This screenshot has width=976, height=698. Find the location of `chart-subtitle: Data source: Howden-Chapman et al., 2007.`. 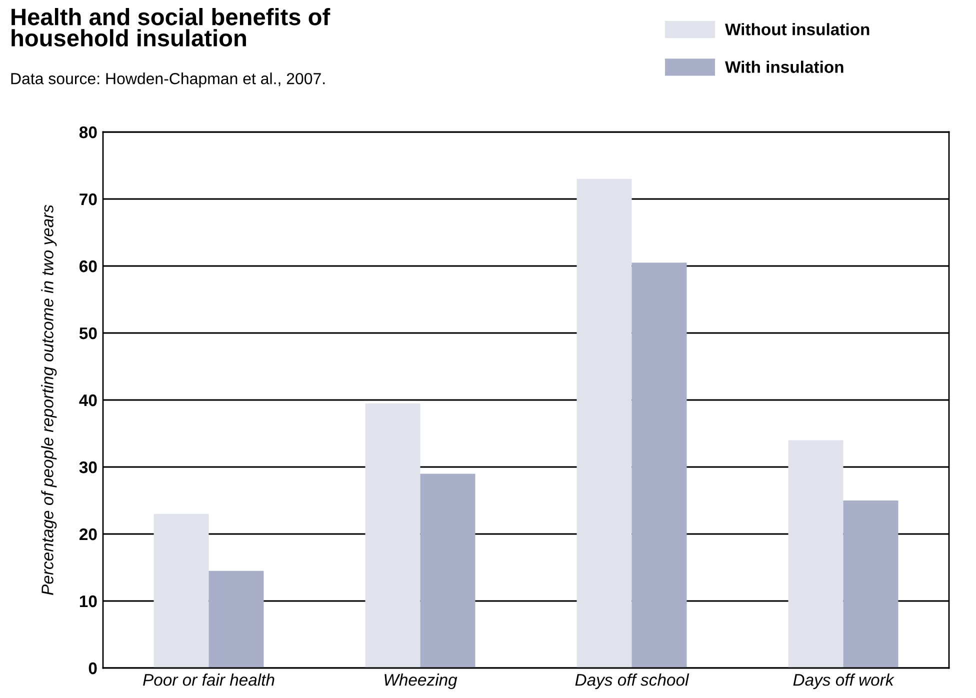

chart-subtitle: Data source: Howden-Chapman et al., 2007. is located at coordinates (168, 80).